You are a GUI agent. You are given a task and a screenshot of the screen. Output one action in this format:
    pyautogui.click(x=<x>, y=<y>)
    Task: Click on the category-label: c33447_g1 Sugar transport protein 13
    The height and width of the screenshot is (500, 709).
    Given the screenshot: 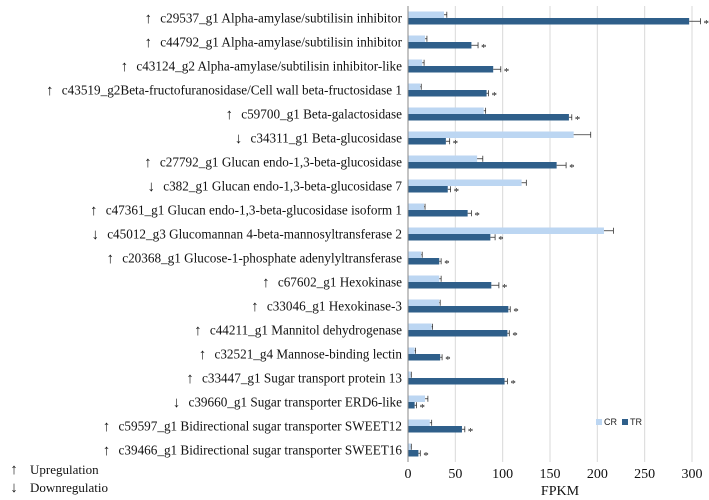 What is the action you would take?
    pyautogui.click(x=302, y=378)
    